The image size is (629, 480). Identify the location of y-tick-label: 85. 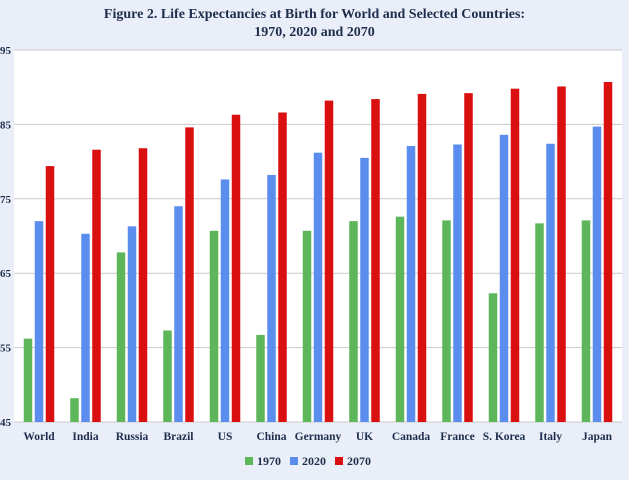
(6, 125).